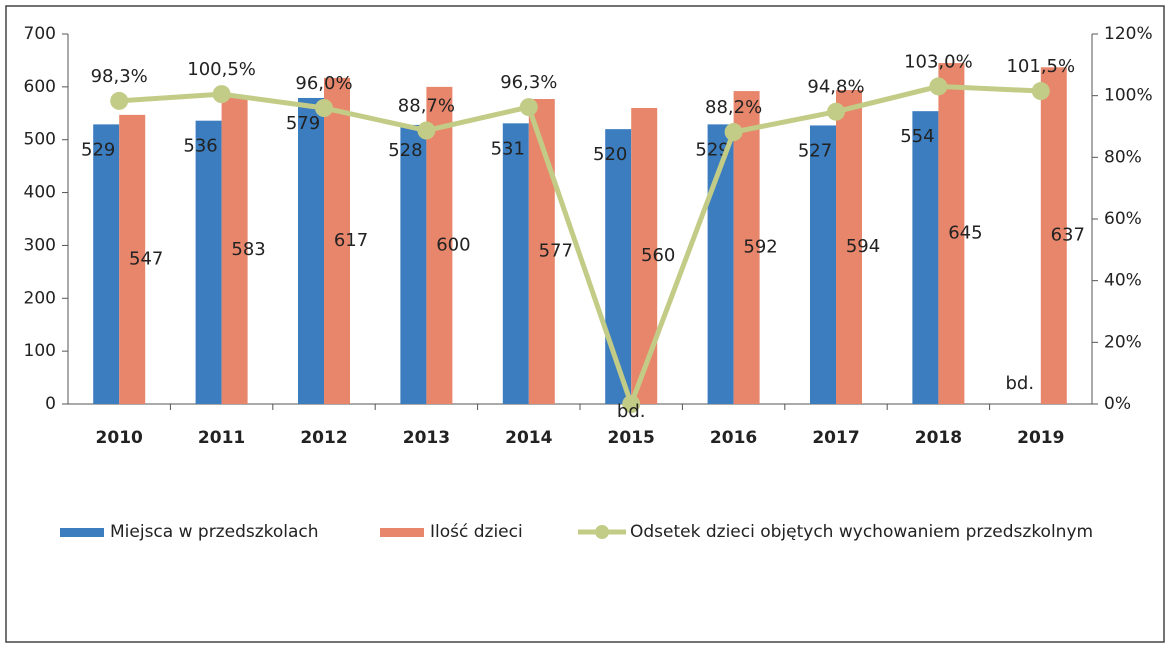  Describe the element at coordinates (146, 258) in the screenshot. I see `data-label: 547` at that location.